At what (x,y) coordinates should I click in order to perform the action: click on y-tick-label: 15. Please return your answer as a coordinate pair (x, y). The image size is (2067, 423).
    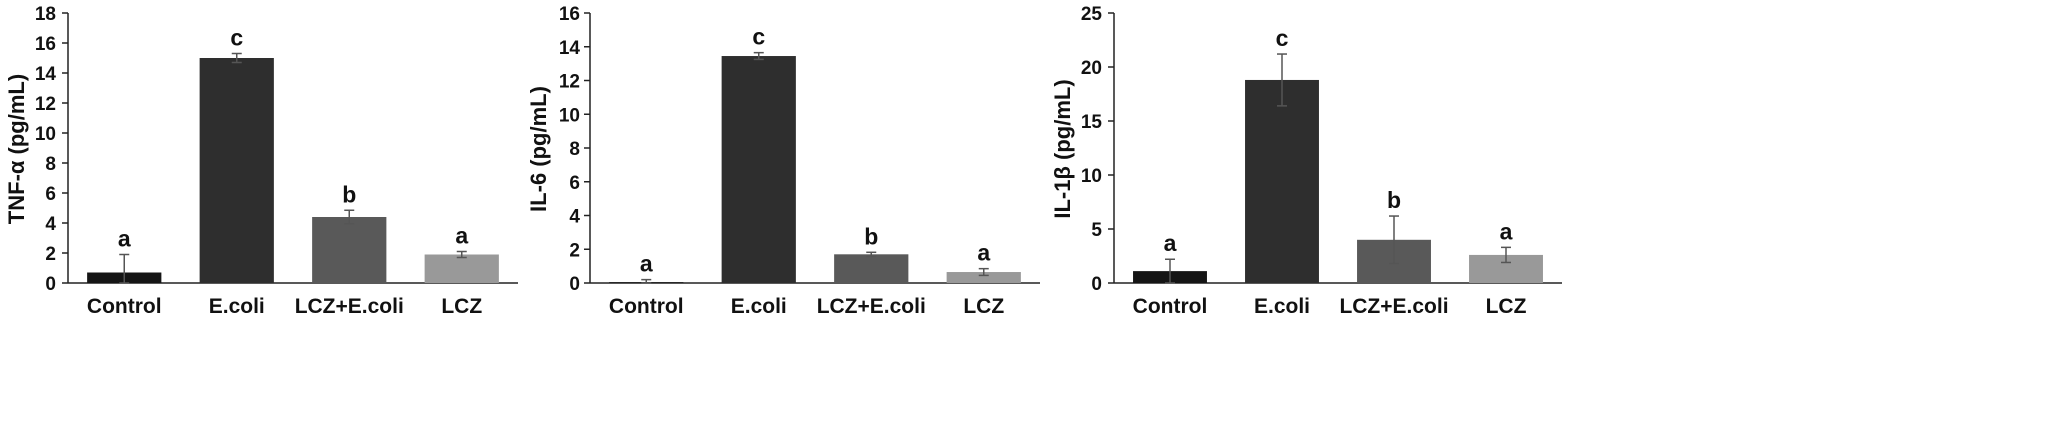
    Looking at the image, I should click on (1092, 122).